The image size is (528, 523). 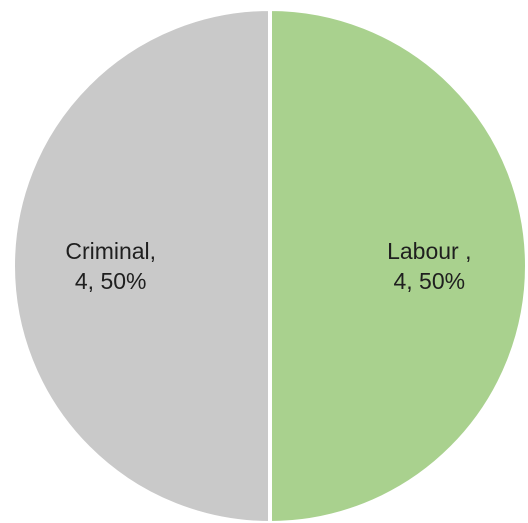 What do you see at coordinates (429, 266) in the screenshot?
I see `data-label-labour: Labour , 4, 50%` at bounding box center [429, 266].